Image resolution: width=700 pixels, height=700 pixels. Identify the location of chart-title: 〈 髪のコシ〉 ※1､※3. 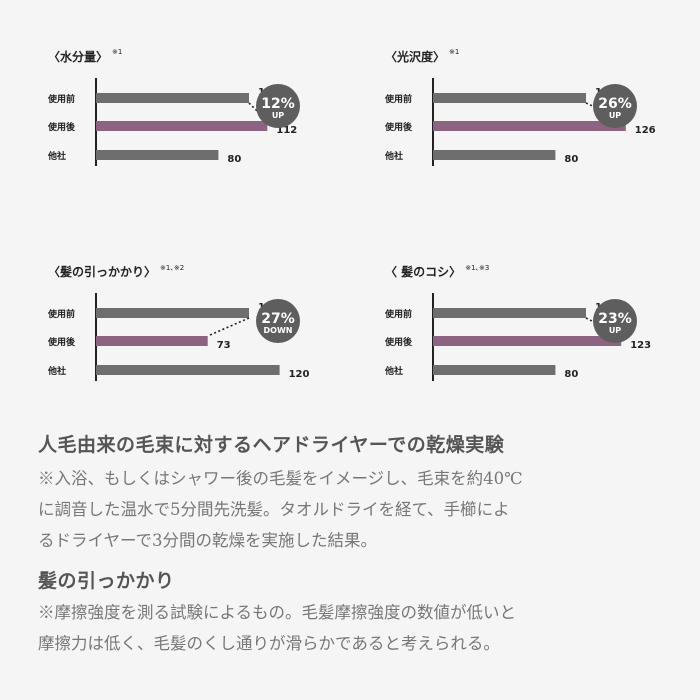
(437, 271).